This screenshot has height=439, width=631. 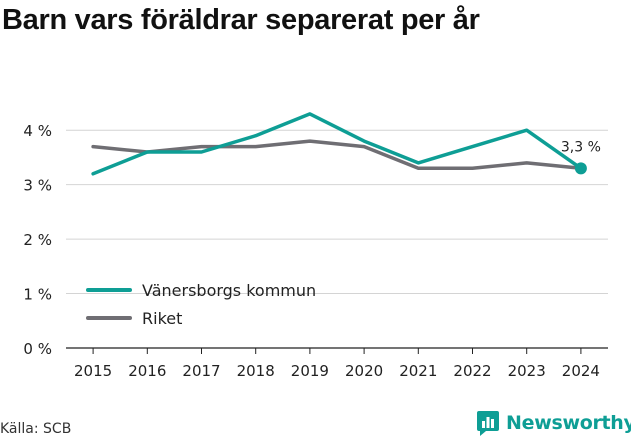 What do you see at coordinates (162, 318) in the screenshot?
I see `legend-label: Riket` at bounding box center [162, 318].